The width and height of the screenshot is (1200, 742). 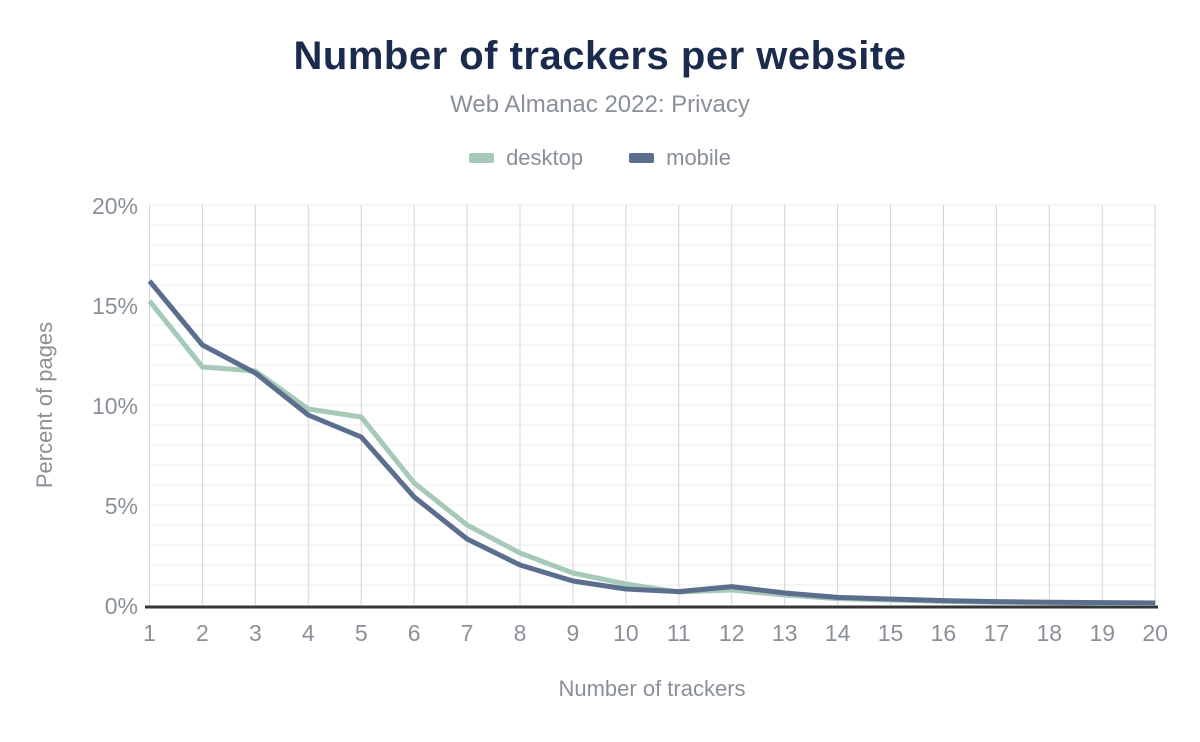 What do you see at coordinates (838, 633) in the screenshot?
I see `x-tick-label: 14` at bounding box center [838, 633].